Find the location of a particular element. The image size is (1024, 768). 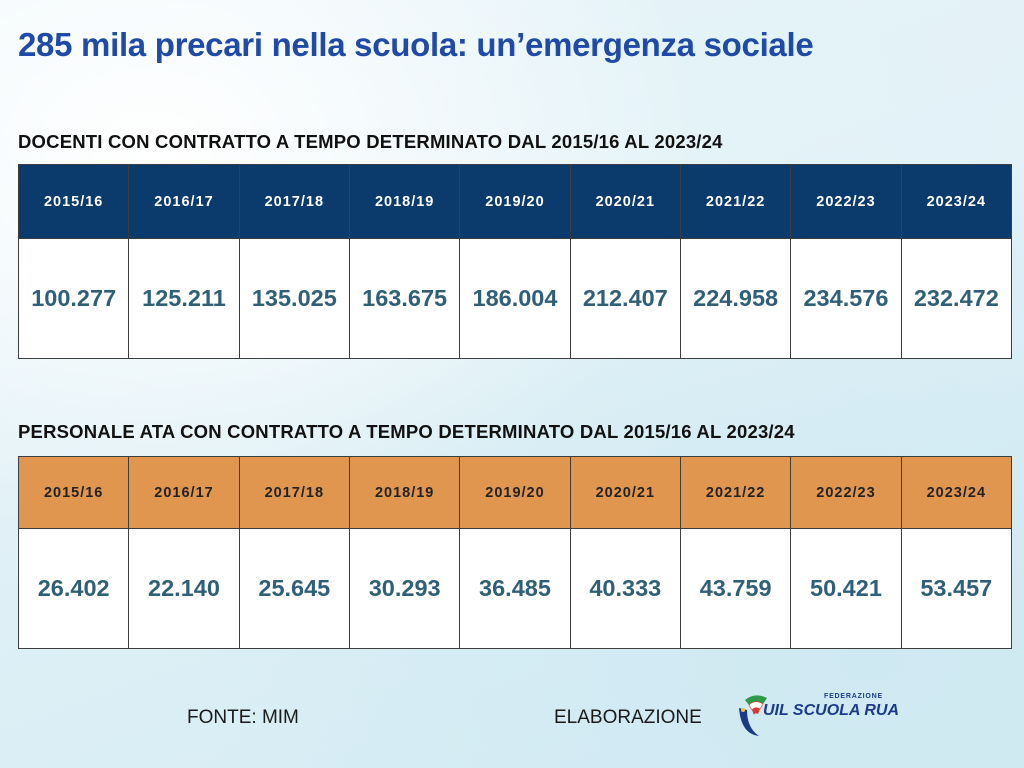

ata-year-header: 2018/19 is located at coordinates (404, 492).